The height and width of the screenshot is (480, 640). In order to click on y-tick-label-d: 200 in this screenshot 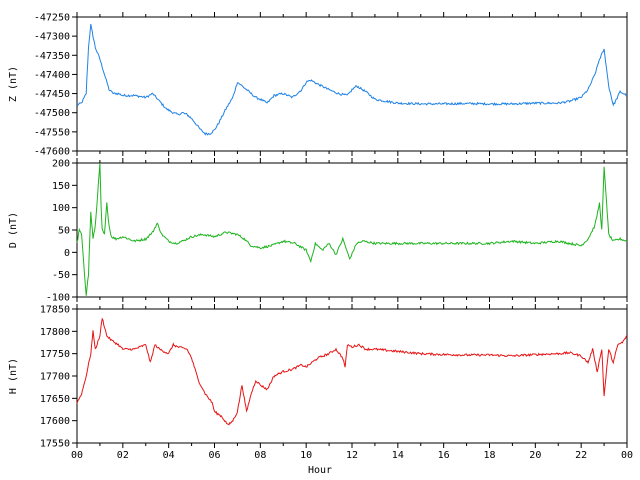, I will do `click(61, 164)`.